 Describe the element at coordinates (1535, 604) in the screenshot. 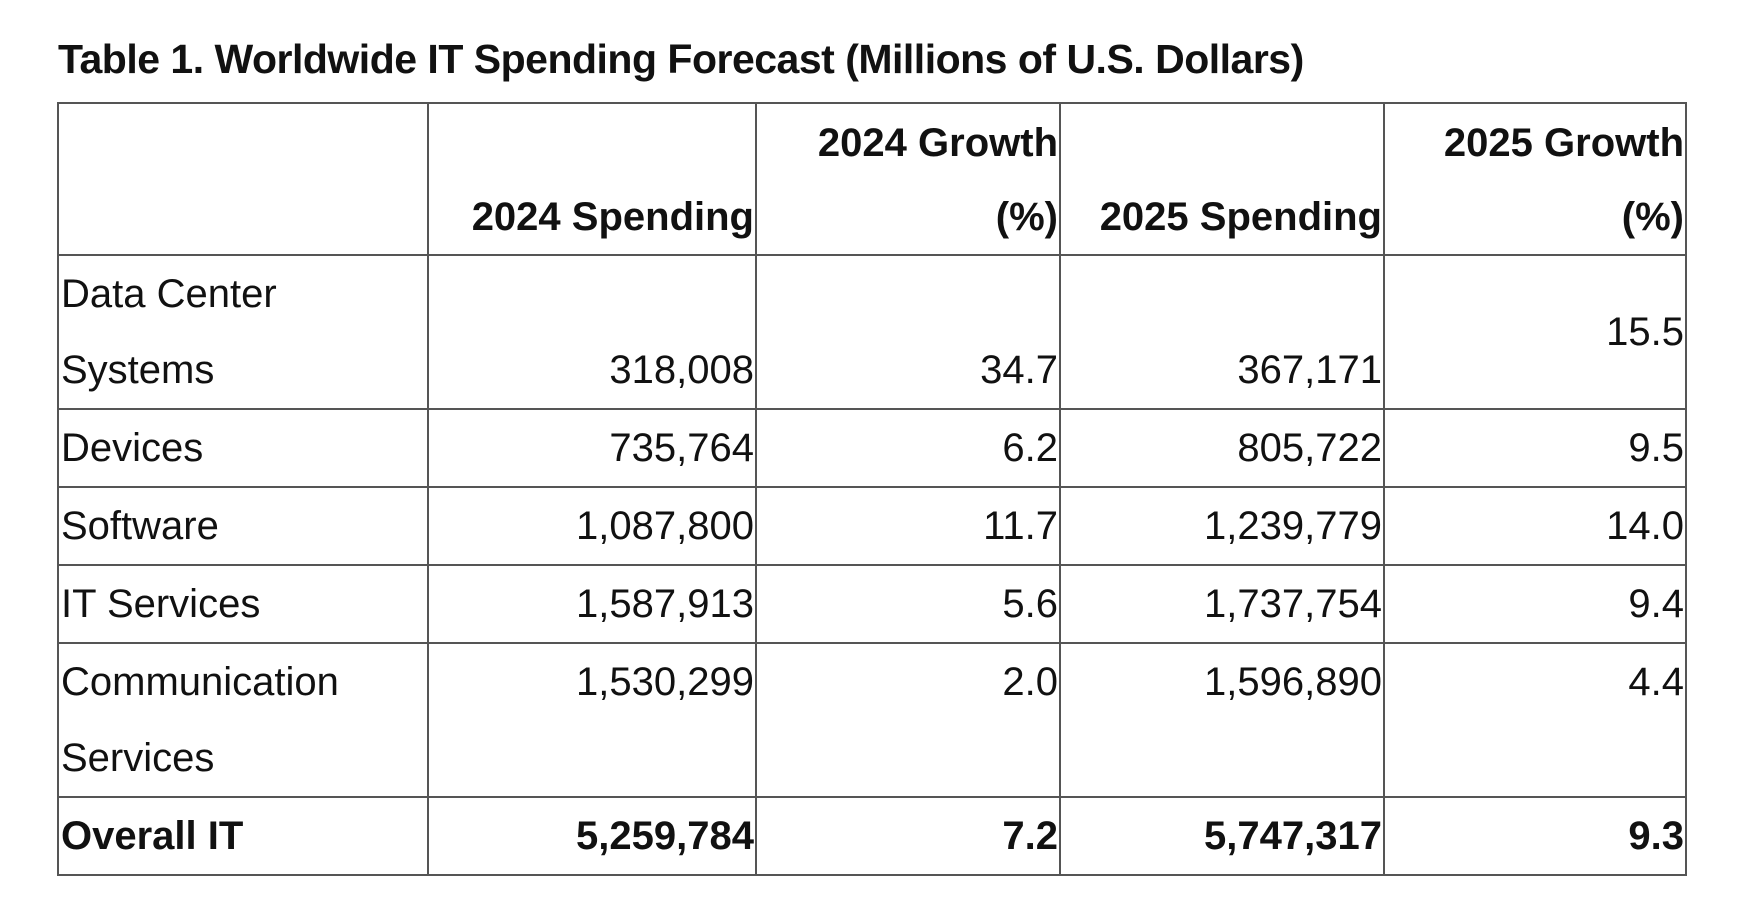

I see `cell-2025-growth: 9.4` at that location.